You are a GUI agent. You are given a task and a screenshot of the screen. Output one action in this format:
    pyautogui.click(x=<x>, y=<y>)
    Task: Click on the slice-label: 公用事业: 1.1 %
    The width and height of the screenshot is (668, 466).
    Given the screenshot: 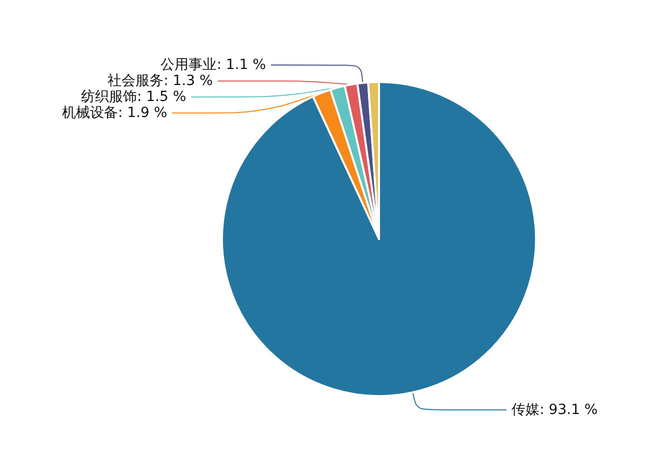 What is the action you would take?
    pyautogui.click(x=213, y=64)
    